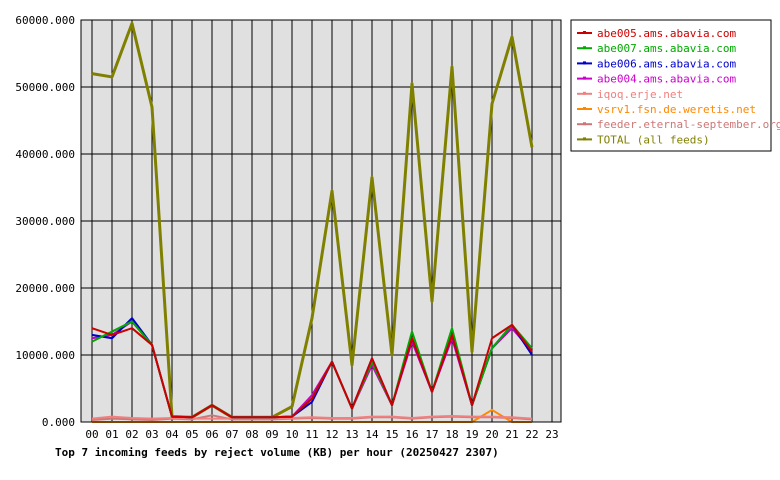  What do you see at coordinates (688, 124) in the screenshot?
I see `legend-label: feeder.eternal-september.org` at bounding box center [688, 124].